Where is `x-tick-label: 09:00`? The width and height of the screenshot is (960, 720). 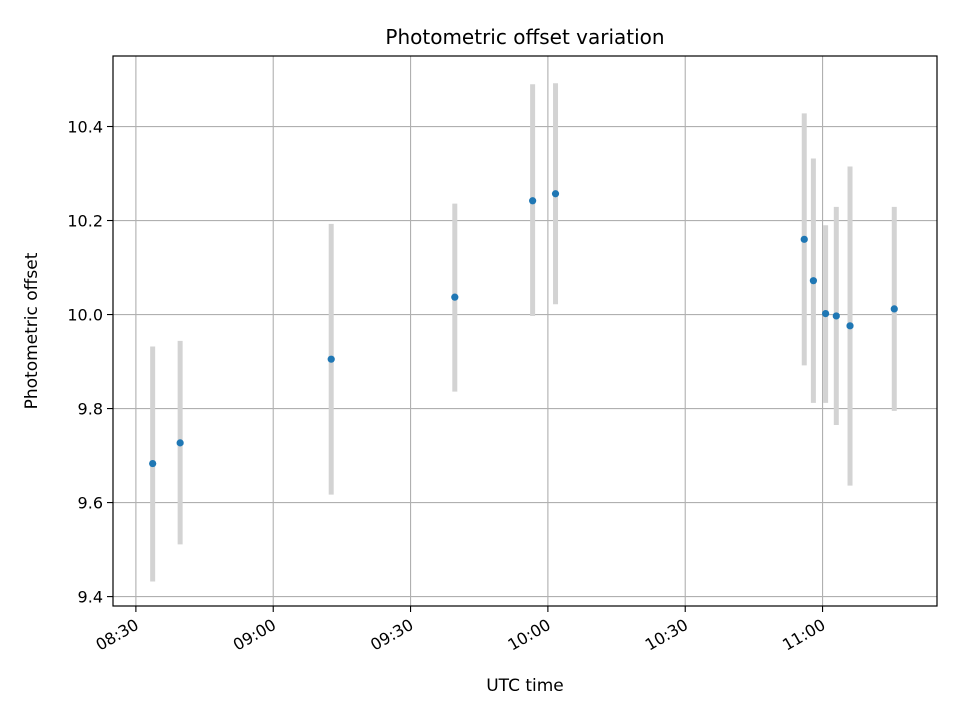 x-tick-label: 09:00 is located at coordinates (254, 635).